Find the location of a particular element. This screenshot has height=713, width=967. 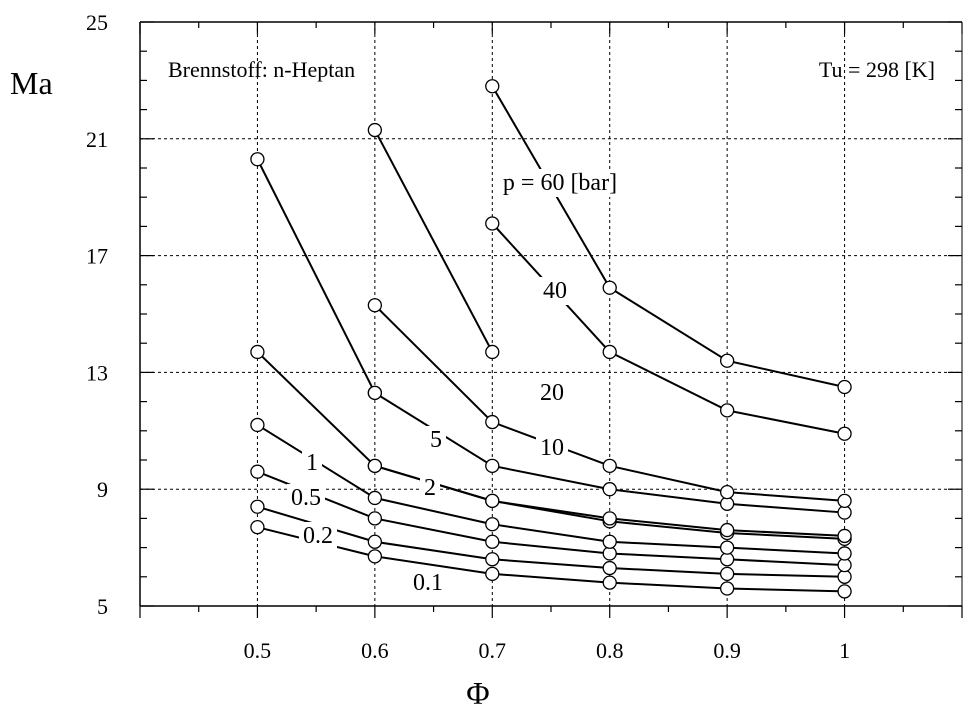

y-tick-label: 9 is located at coordinates (102, 489).